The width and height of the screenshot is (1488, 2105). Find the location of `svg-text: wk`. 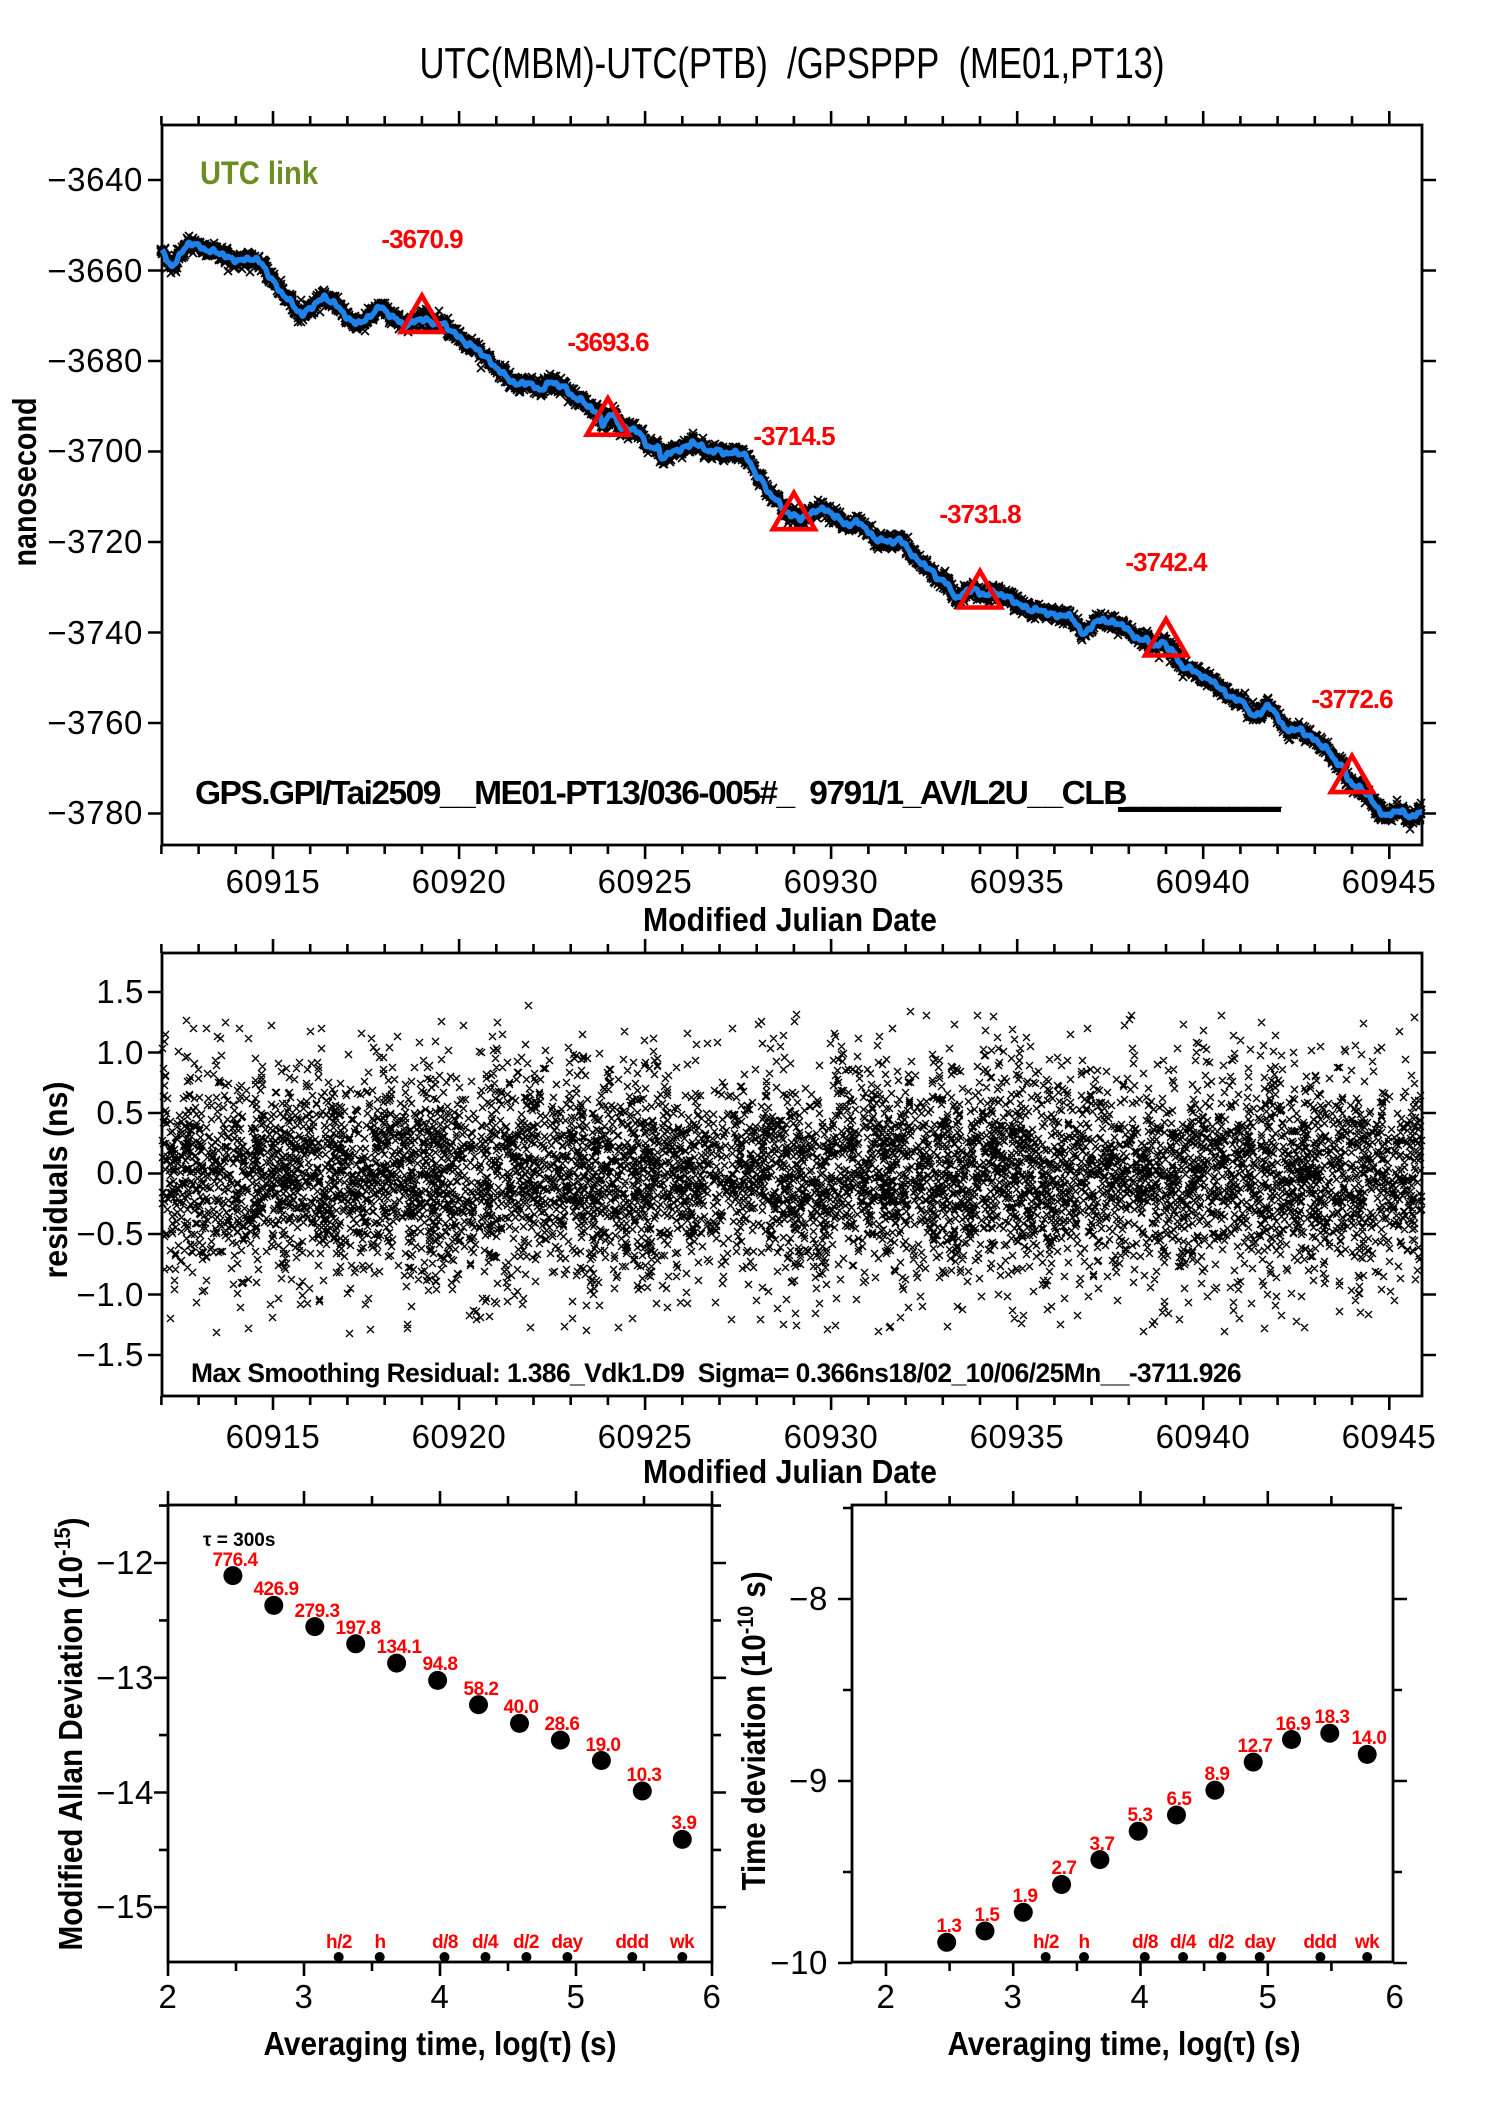

svg-text: wk is located at coordinates (1367, 1942).